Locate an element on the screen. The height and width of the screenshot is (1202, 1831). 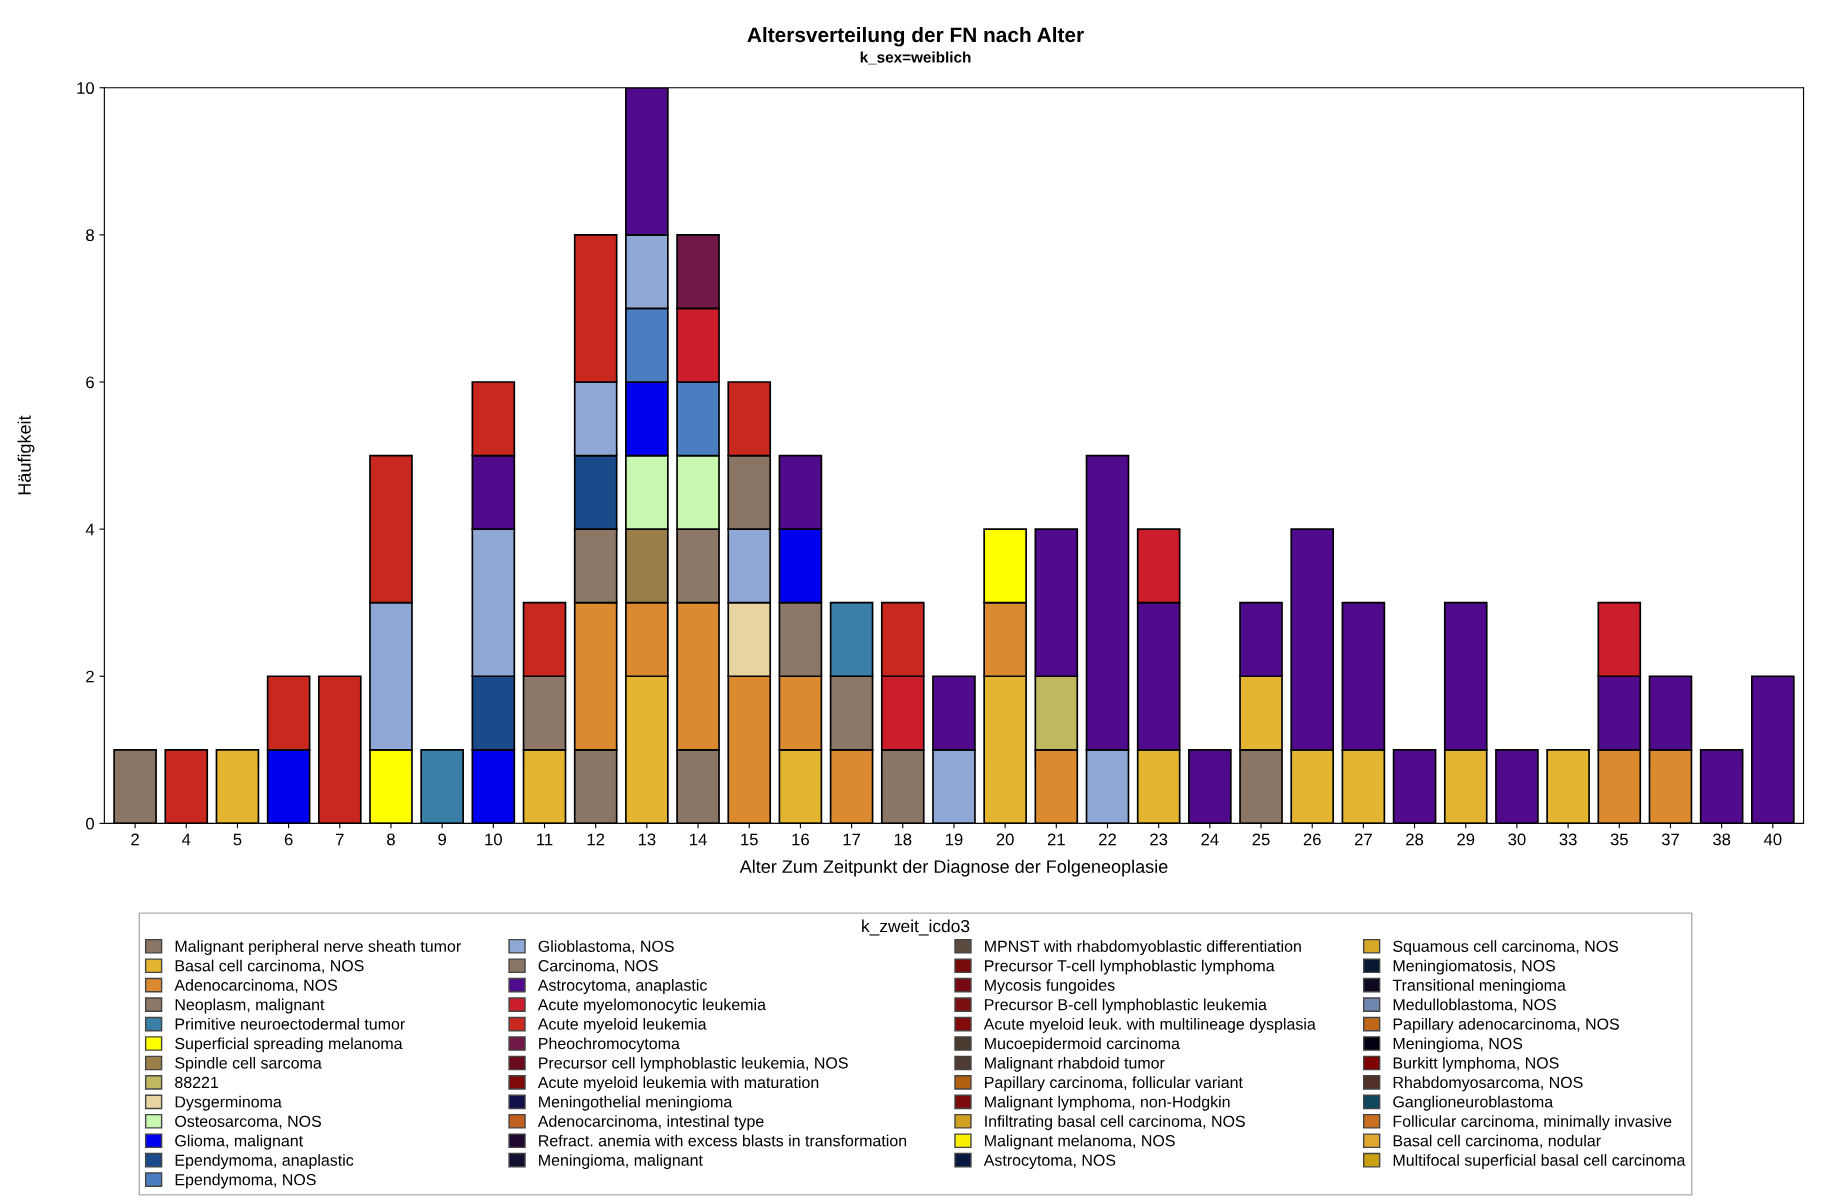
legend-label: Ependymoma, NOS is located at coordinates (245, 1181).